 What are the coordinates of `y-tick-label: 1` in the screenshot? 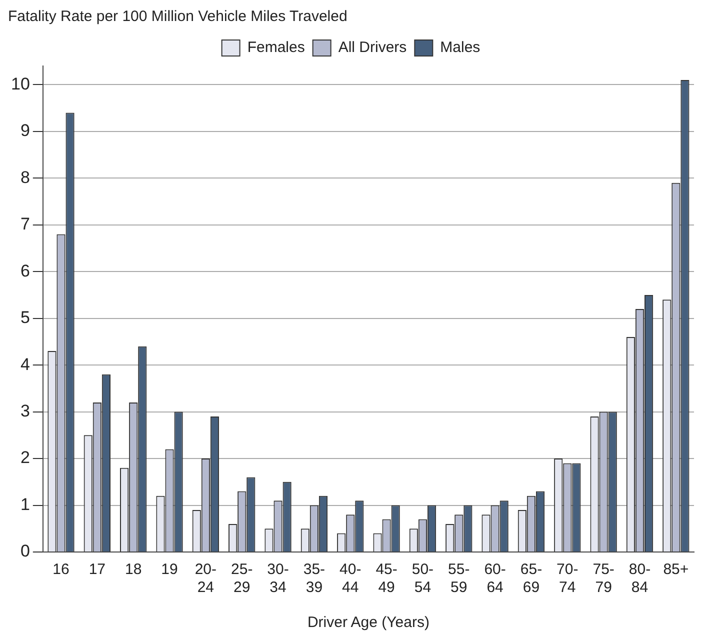 It's located at (25, 504).